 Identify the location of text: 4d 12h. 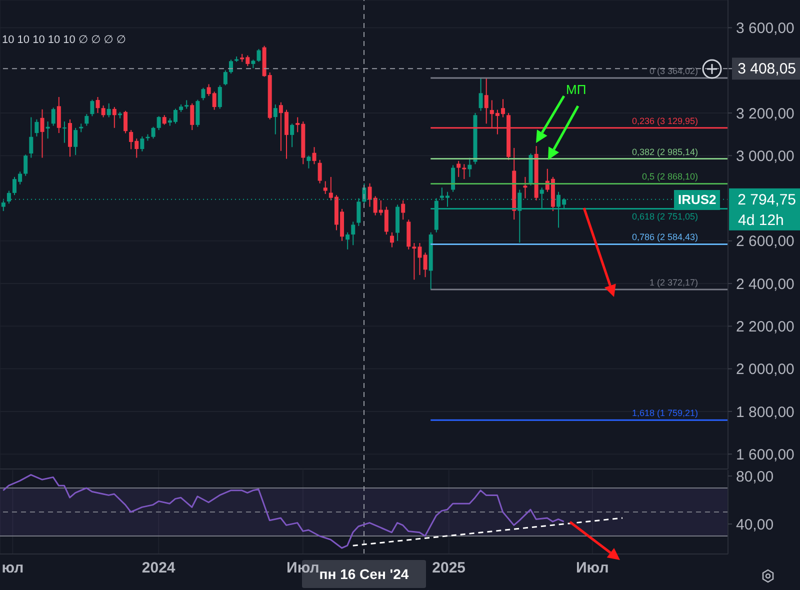
(761, 221).